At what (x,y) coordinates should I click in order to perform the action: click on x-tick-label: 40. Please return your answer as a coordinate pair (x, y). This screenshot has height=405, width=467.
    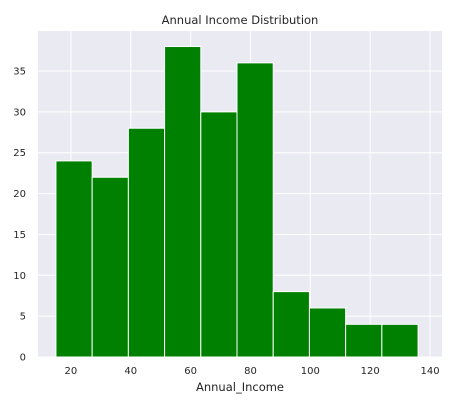
    Looking at the image, I should click on (130, 371).